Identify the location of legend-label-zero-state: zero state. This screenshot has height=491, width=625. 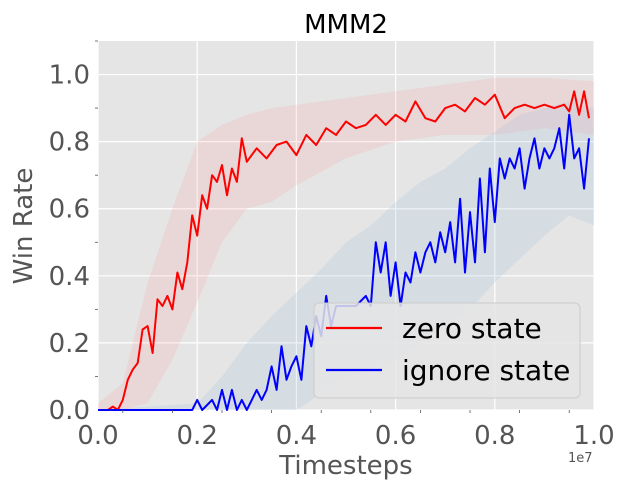
(472, 328).